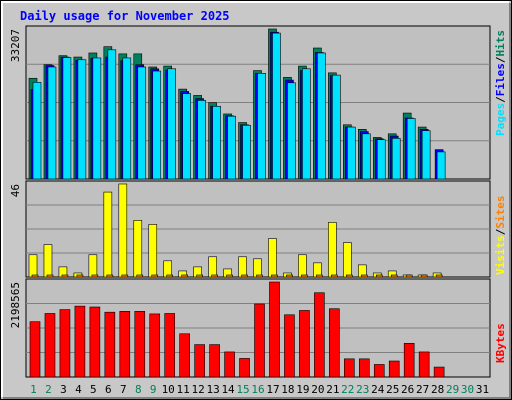 This screenshot has height=400, width=512. What do you see at coordinates (362, 389) in the screenshot?
I see `x-tick-label: 23` at bounding box center [362, 389].